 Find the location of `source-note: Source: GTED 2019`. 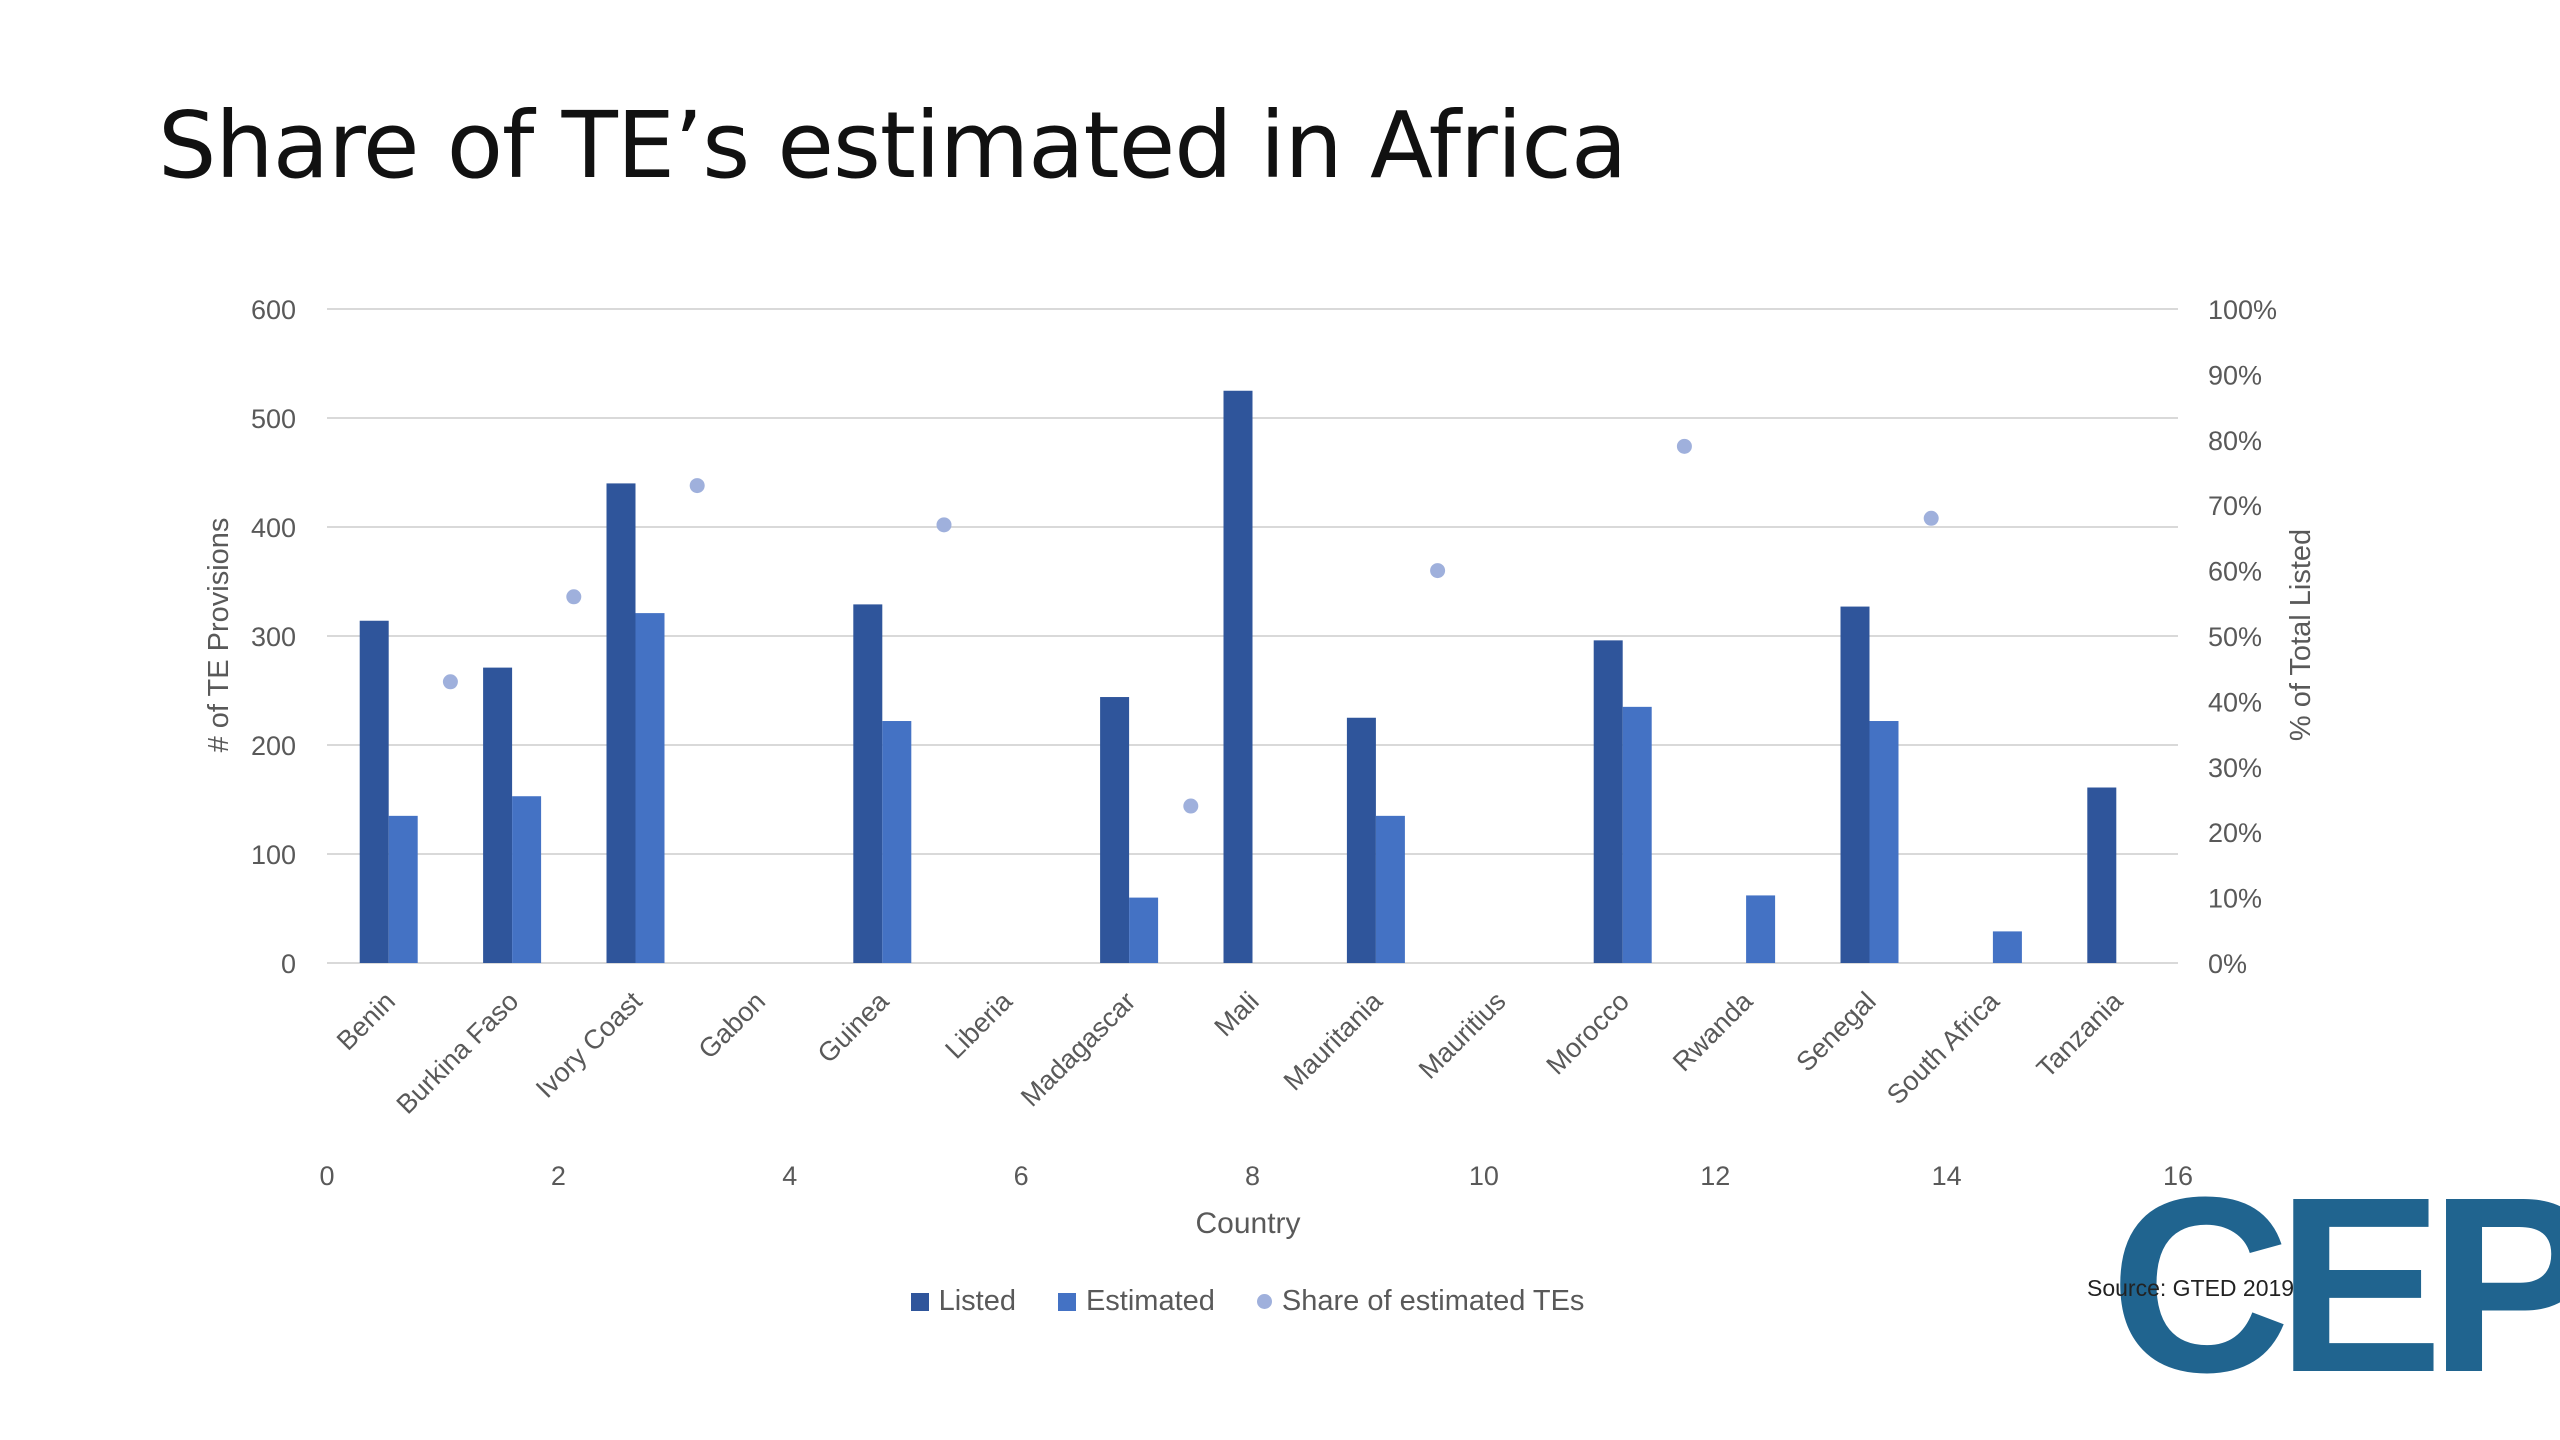

source-note: Source: GTED 2019 is located at coordinates (2191, 1288).